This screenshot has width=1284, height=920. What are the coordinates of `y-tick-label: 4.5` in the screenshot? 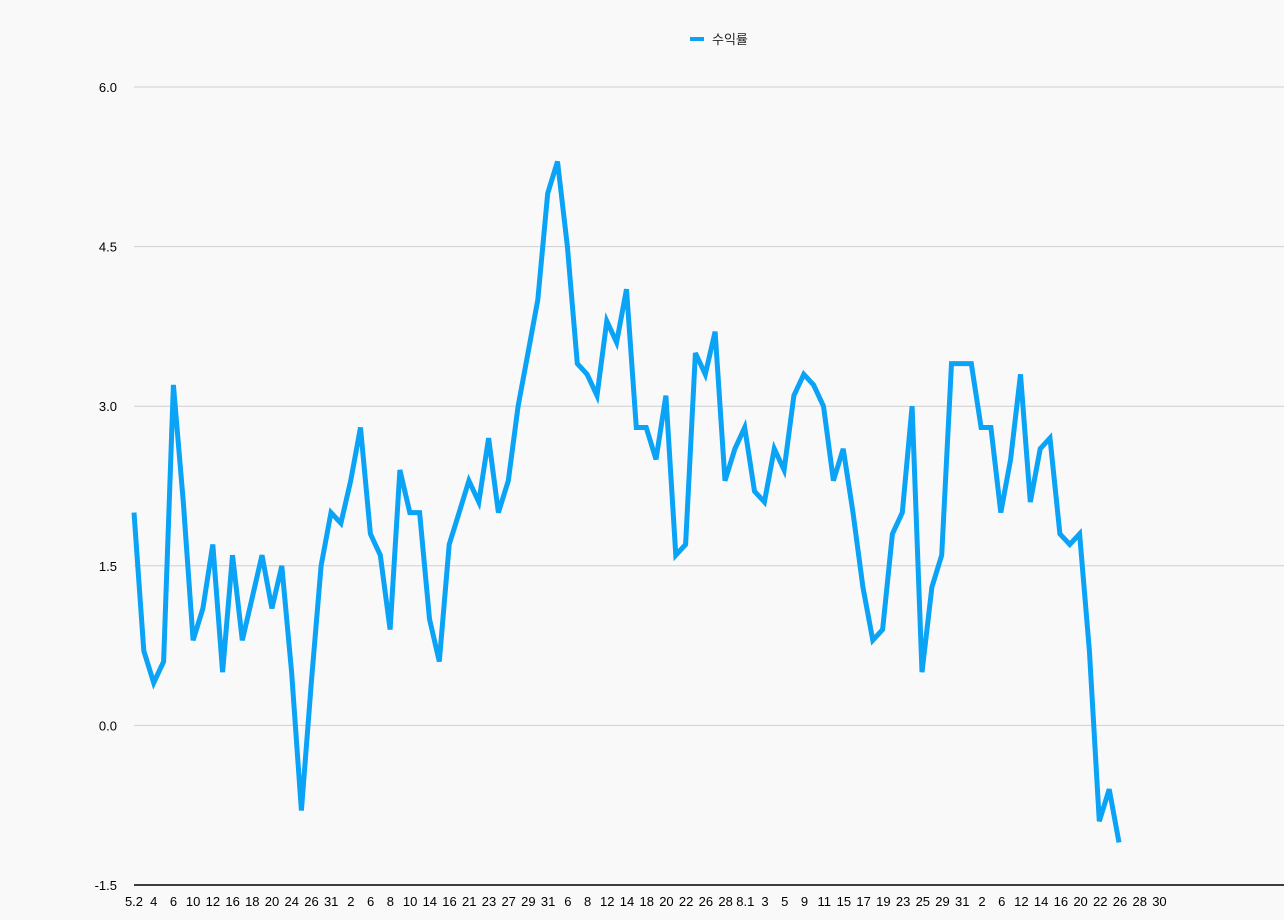 It's located at (108, 247).